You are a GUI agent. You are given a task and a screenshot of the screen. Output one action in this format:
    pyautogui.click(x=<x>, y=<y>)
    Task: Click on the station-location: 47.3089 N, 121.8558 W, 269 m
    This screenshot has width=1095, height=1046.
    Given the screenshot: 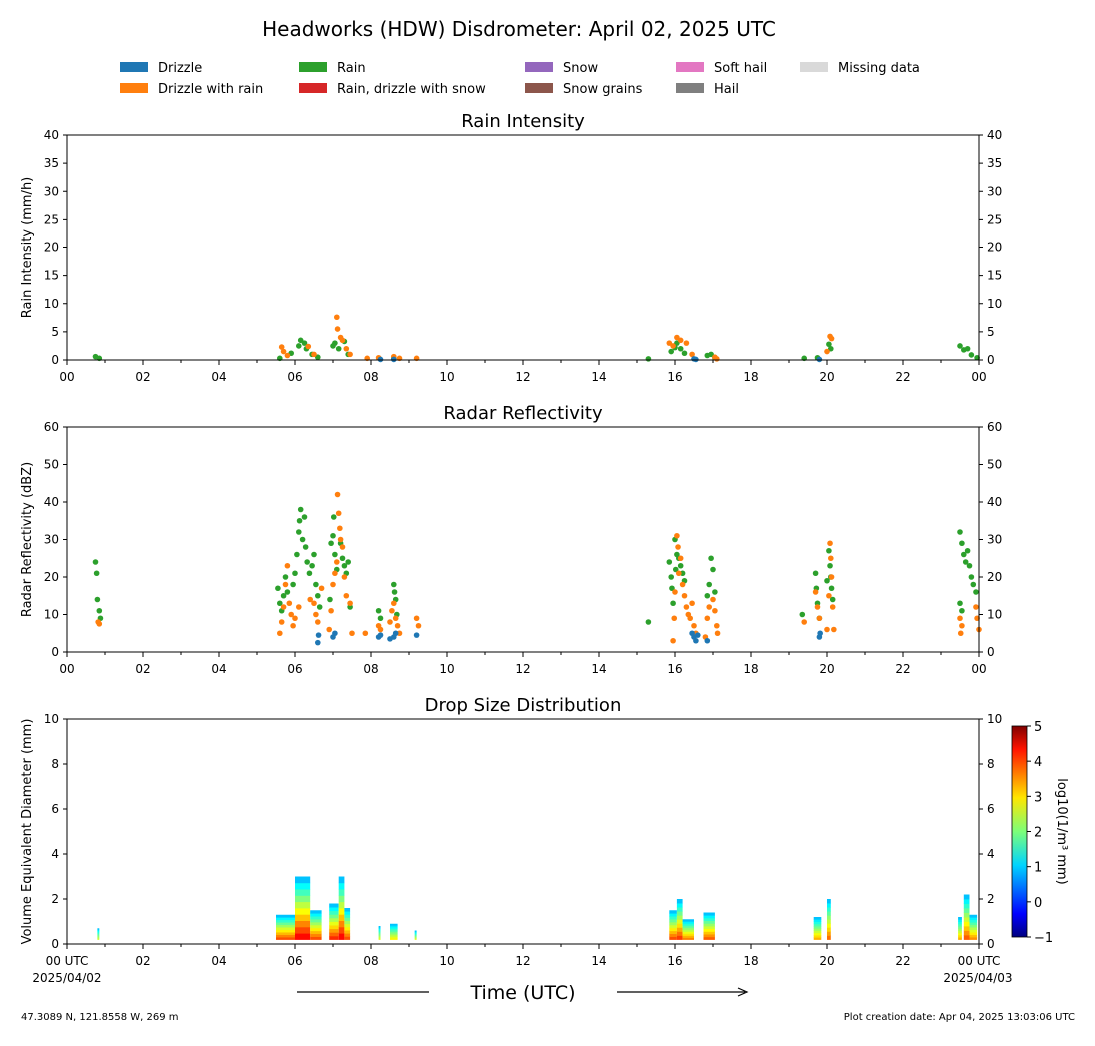 What is the action you would take?
    pyautogui.click(x=100, y=1017)
    